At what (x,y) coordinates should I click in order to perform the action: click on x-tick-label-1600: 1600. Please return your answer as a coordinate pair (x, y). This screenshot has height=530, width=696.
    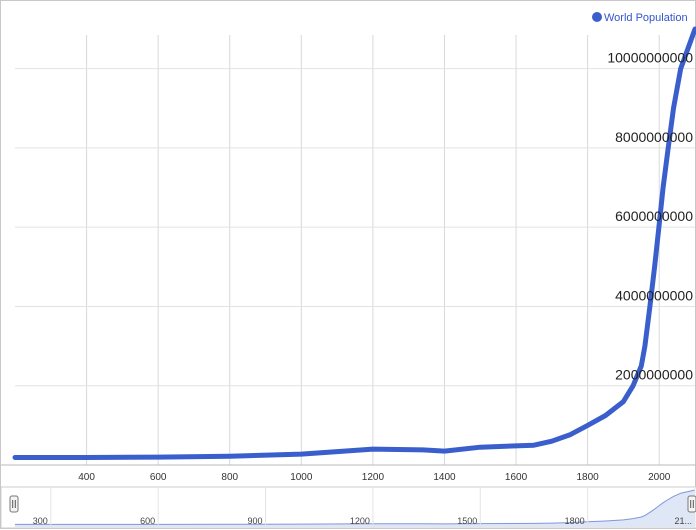
    Looking at the image, I should click on (516, 477).